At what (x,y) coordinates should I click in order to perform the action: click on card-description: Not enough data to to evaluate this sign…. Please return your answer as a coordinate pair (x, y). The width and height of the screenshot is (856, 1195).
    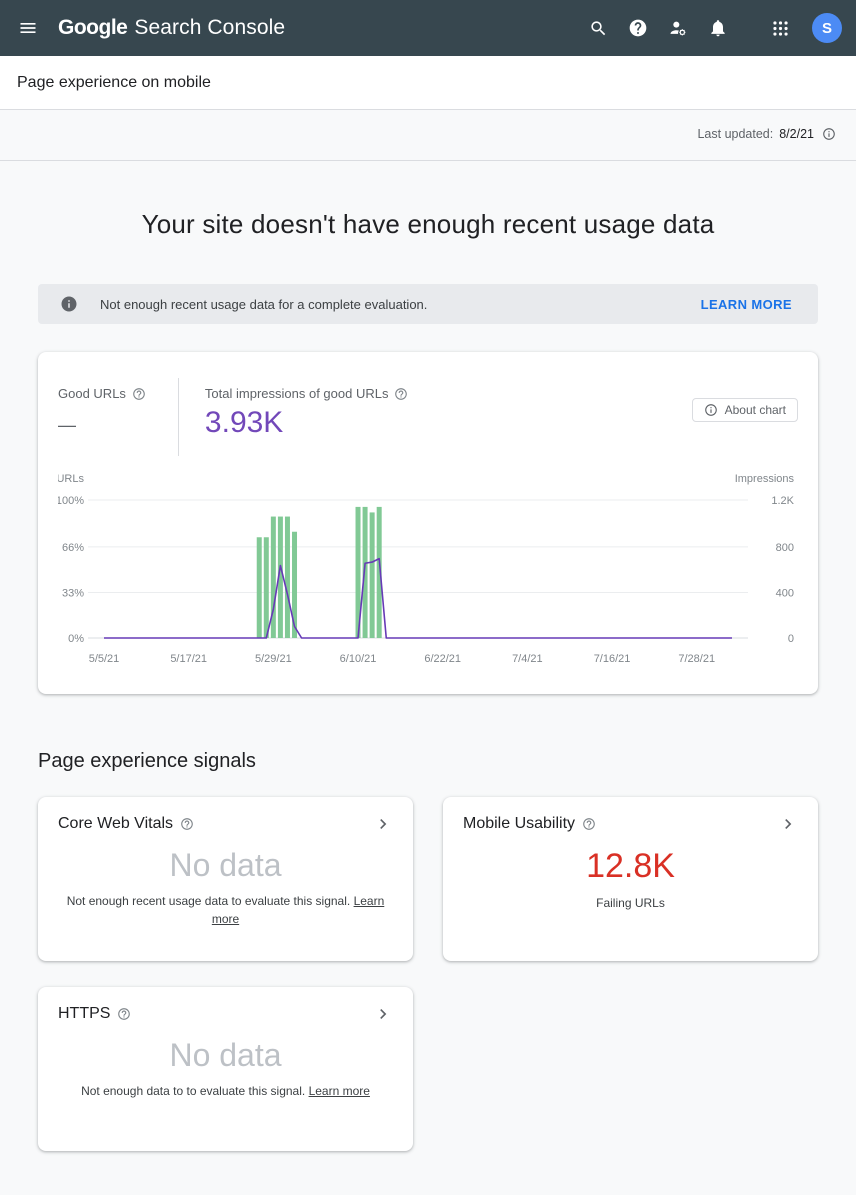
    Looking at the image, I should click on (225, 1091).